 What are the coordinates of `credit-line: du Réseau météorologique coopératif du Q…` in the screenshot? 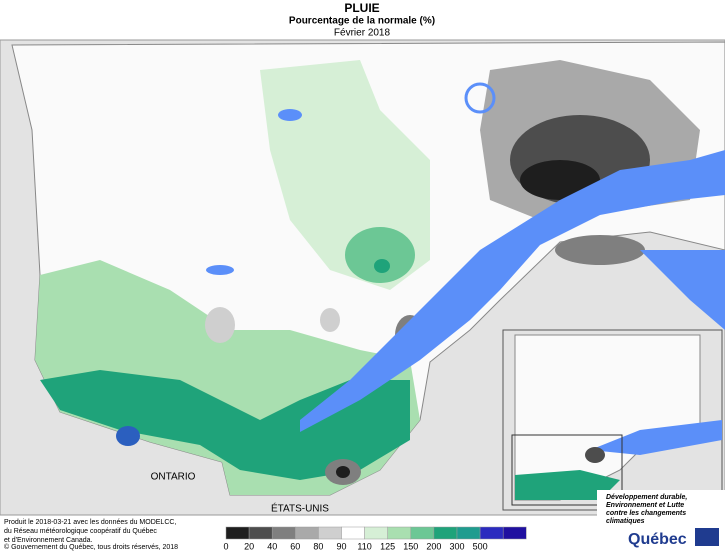 It's located at (80, 531).